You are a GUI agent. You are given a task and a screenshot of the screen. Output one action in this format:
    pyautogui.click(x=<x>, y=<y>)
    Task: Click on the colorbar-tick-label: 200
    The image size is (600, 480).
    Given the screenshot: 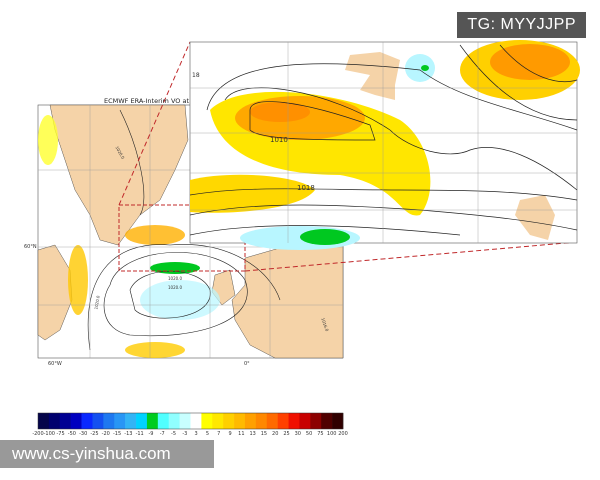 What is the action you would take?
    pyautogui.click(x=343, y=434)
    